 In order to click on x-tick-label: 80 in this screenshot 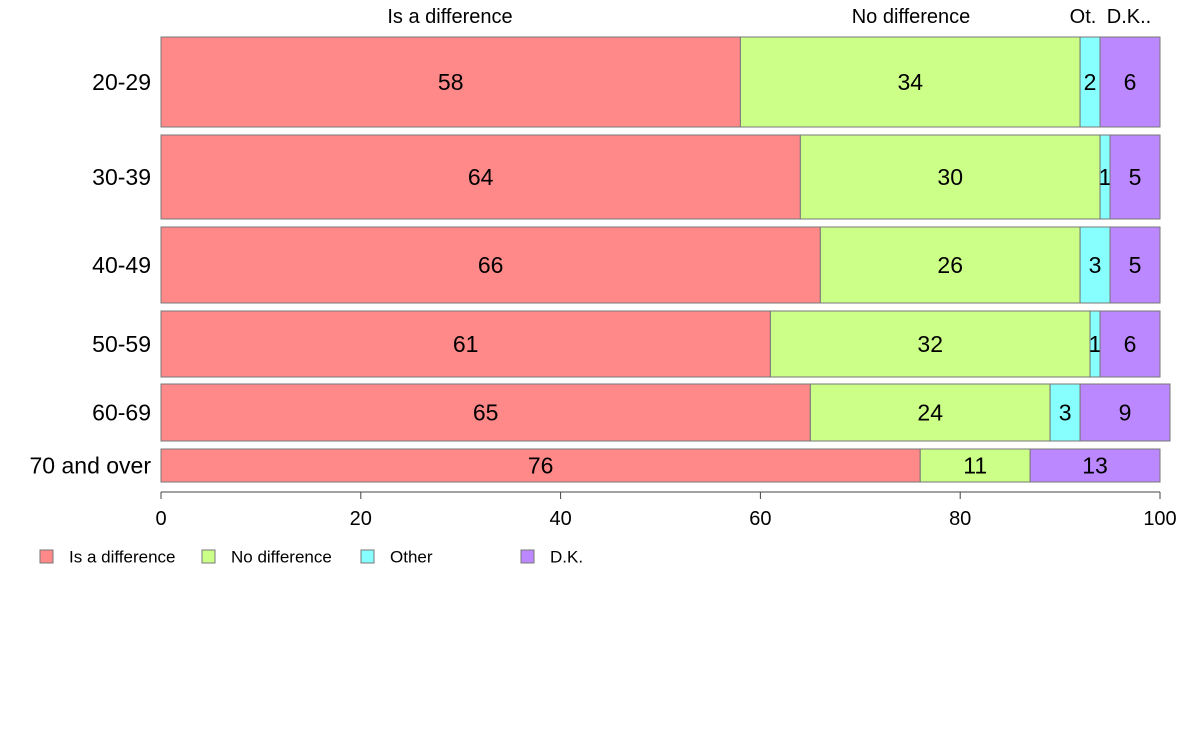, I will do `click(960, 519)`.